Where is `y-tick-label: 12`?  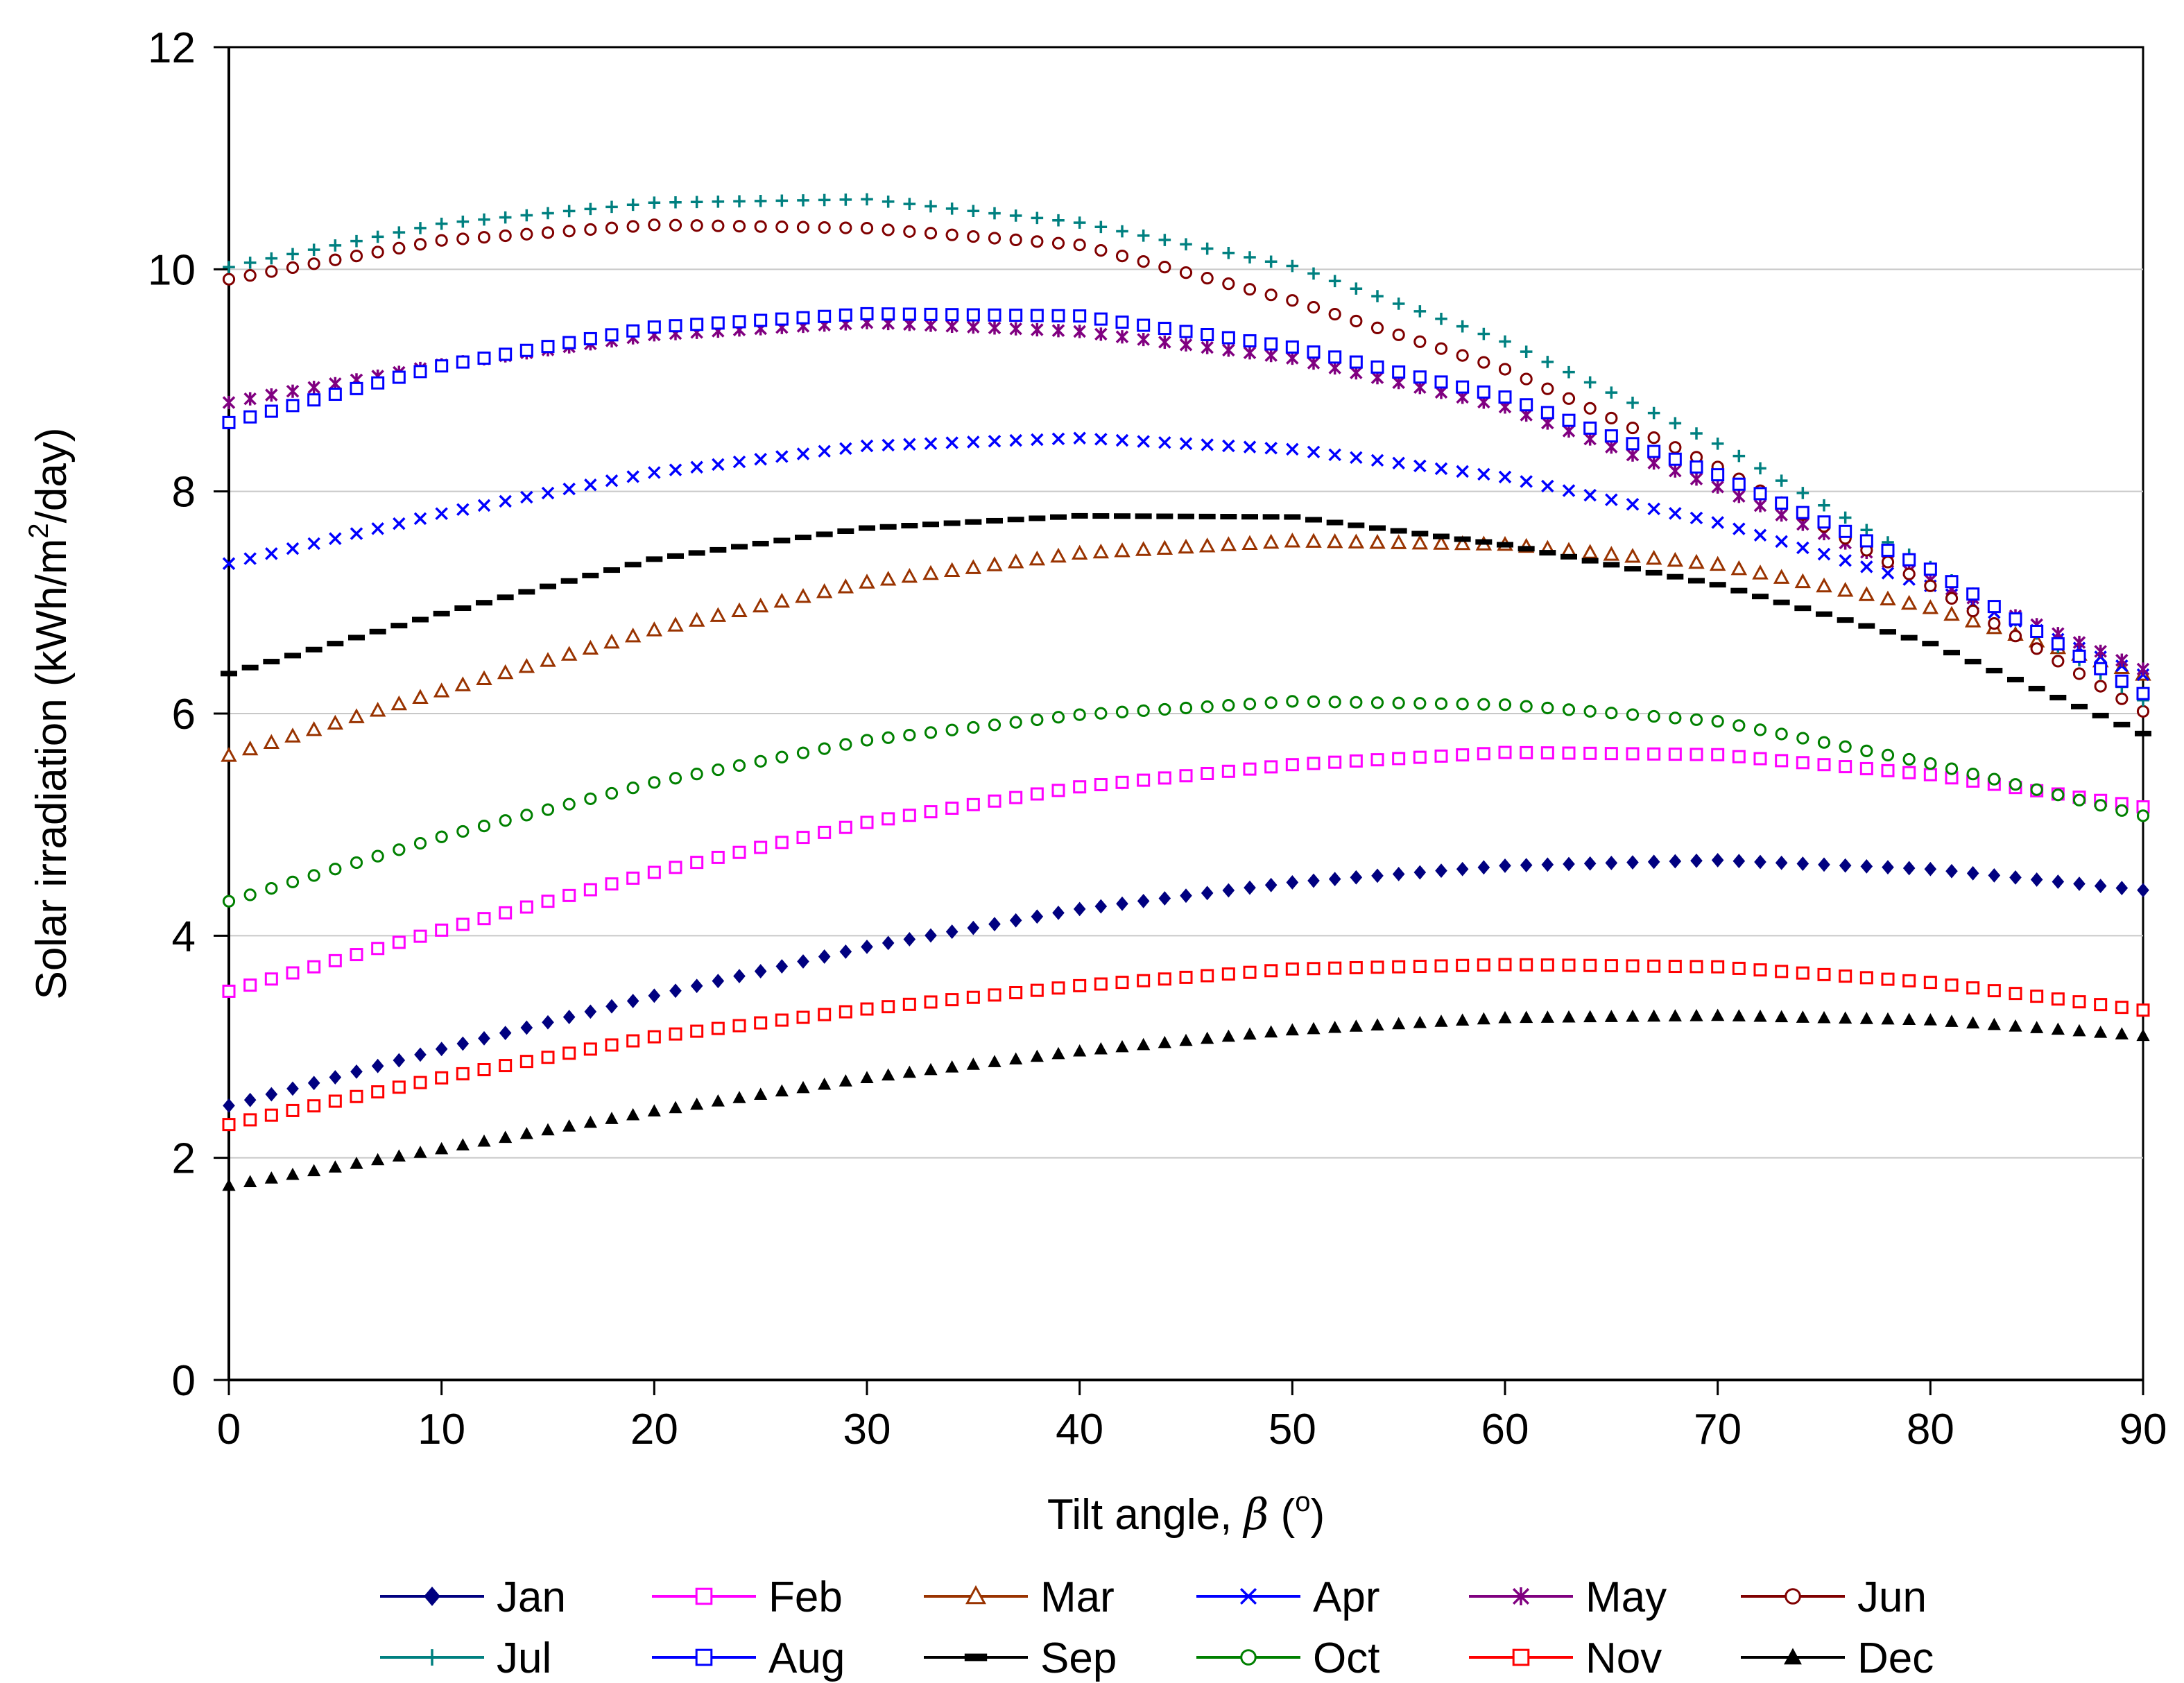 y-tick-label: 12 is located at coordinates (172, 48).